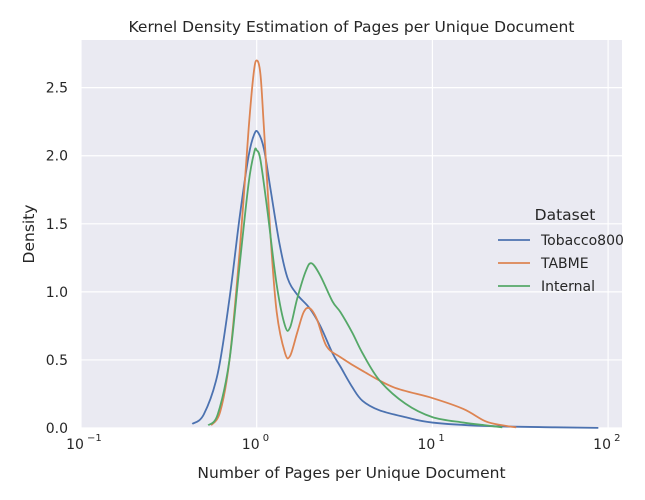  What do you see at coordinates (57, 225) in the screenshot?
I see `y-tick-label: 1.5` at bounding box center [57, 225].